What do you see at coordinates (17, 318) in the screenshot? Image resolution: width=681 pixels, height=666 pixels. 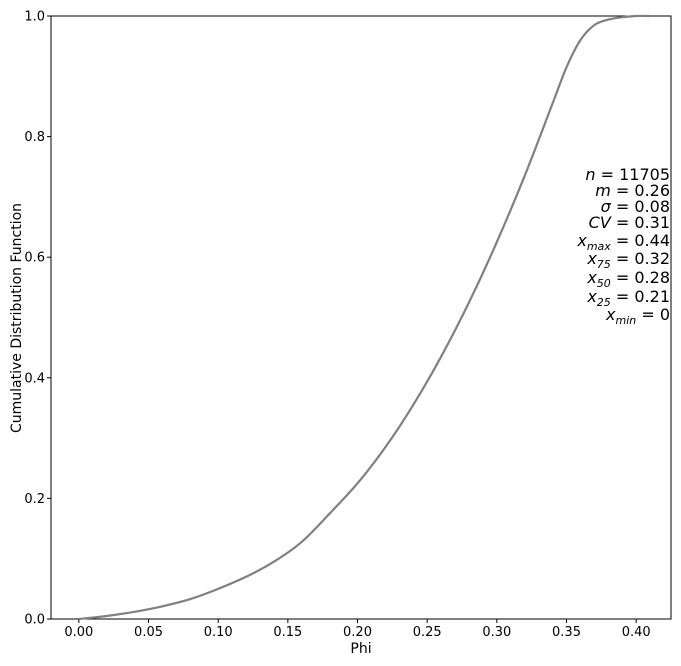 I see `y-axis-label: Cumulative Distribution Function` at bounding box center [17, 318].